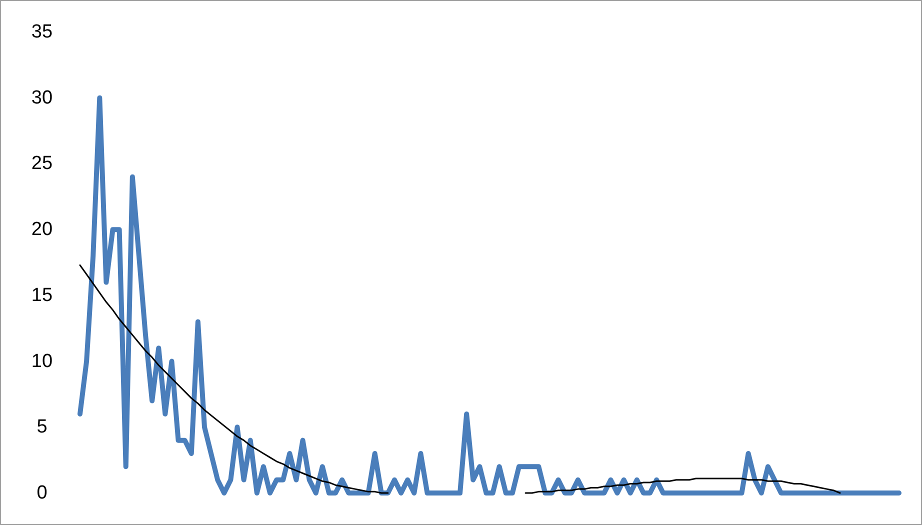 This screenshot has width=922, height=525. Describe the element at coordinates (42, 361) in the screenshot. I see `y-tick-label: 10` at that location.